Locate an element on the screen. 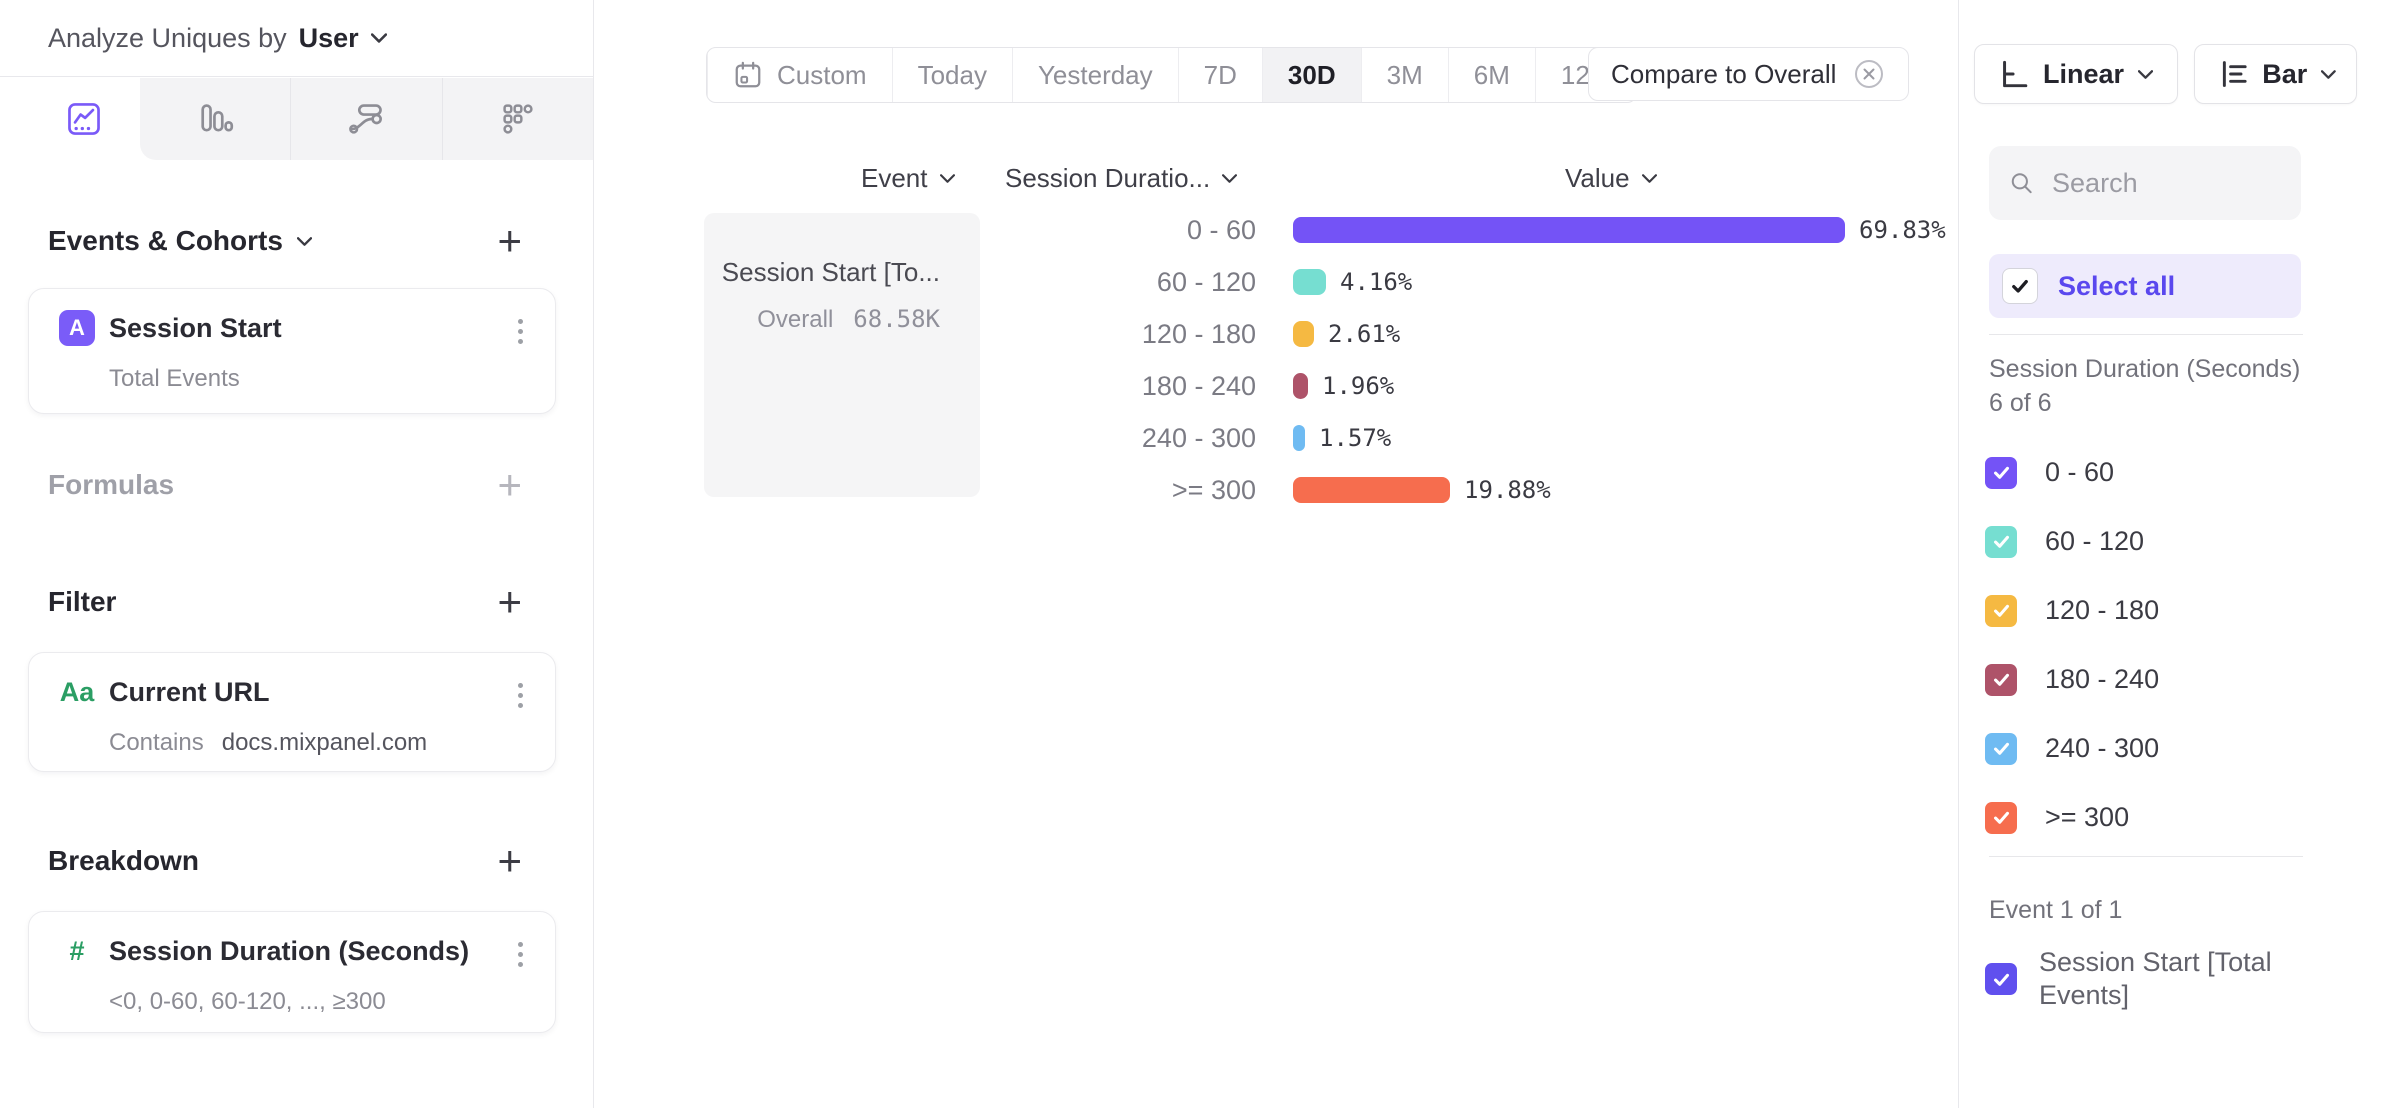 The image size is (2398, 1108). breakdown-card-title: Session Duration (Seconds) is located at coordinates (289, 950).